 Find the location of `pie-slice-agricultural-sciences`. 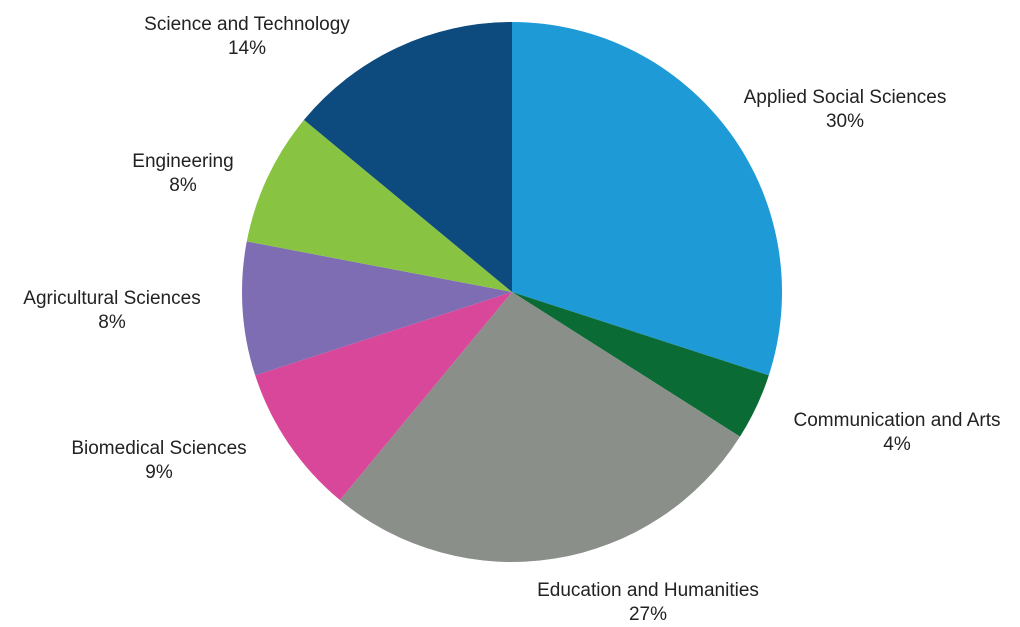

pie-slice-agricultural-sciences is located at coordinates (376, 308).